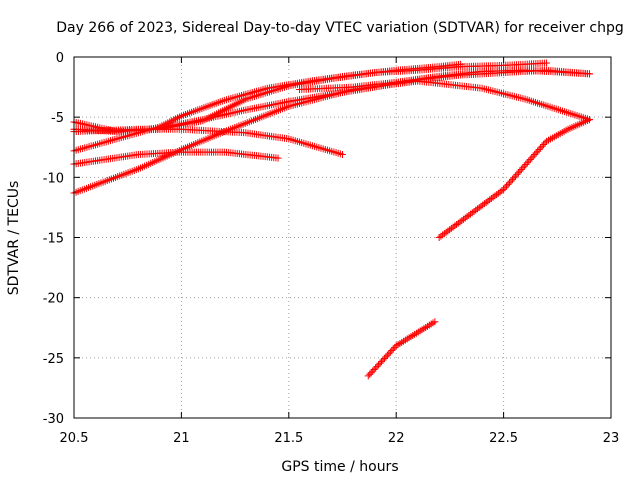  Describe the element at coordinates (53, 178) in the screenshot. I see `y-tick-label: -10` at that location.